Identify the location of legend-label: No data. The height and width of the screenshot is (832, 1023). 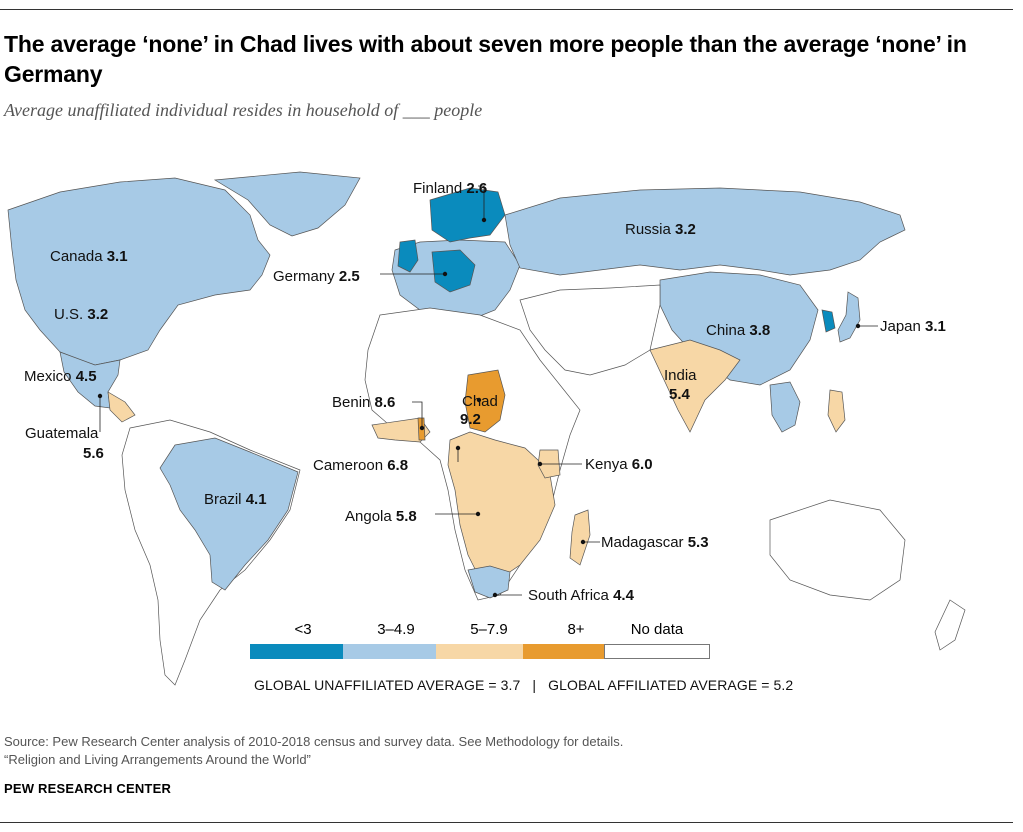
(657, 629).